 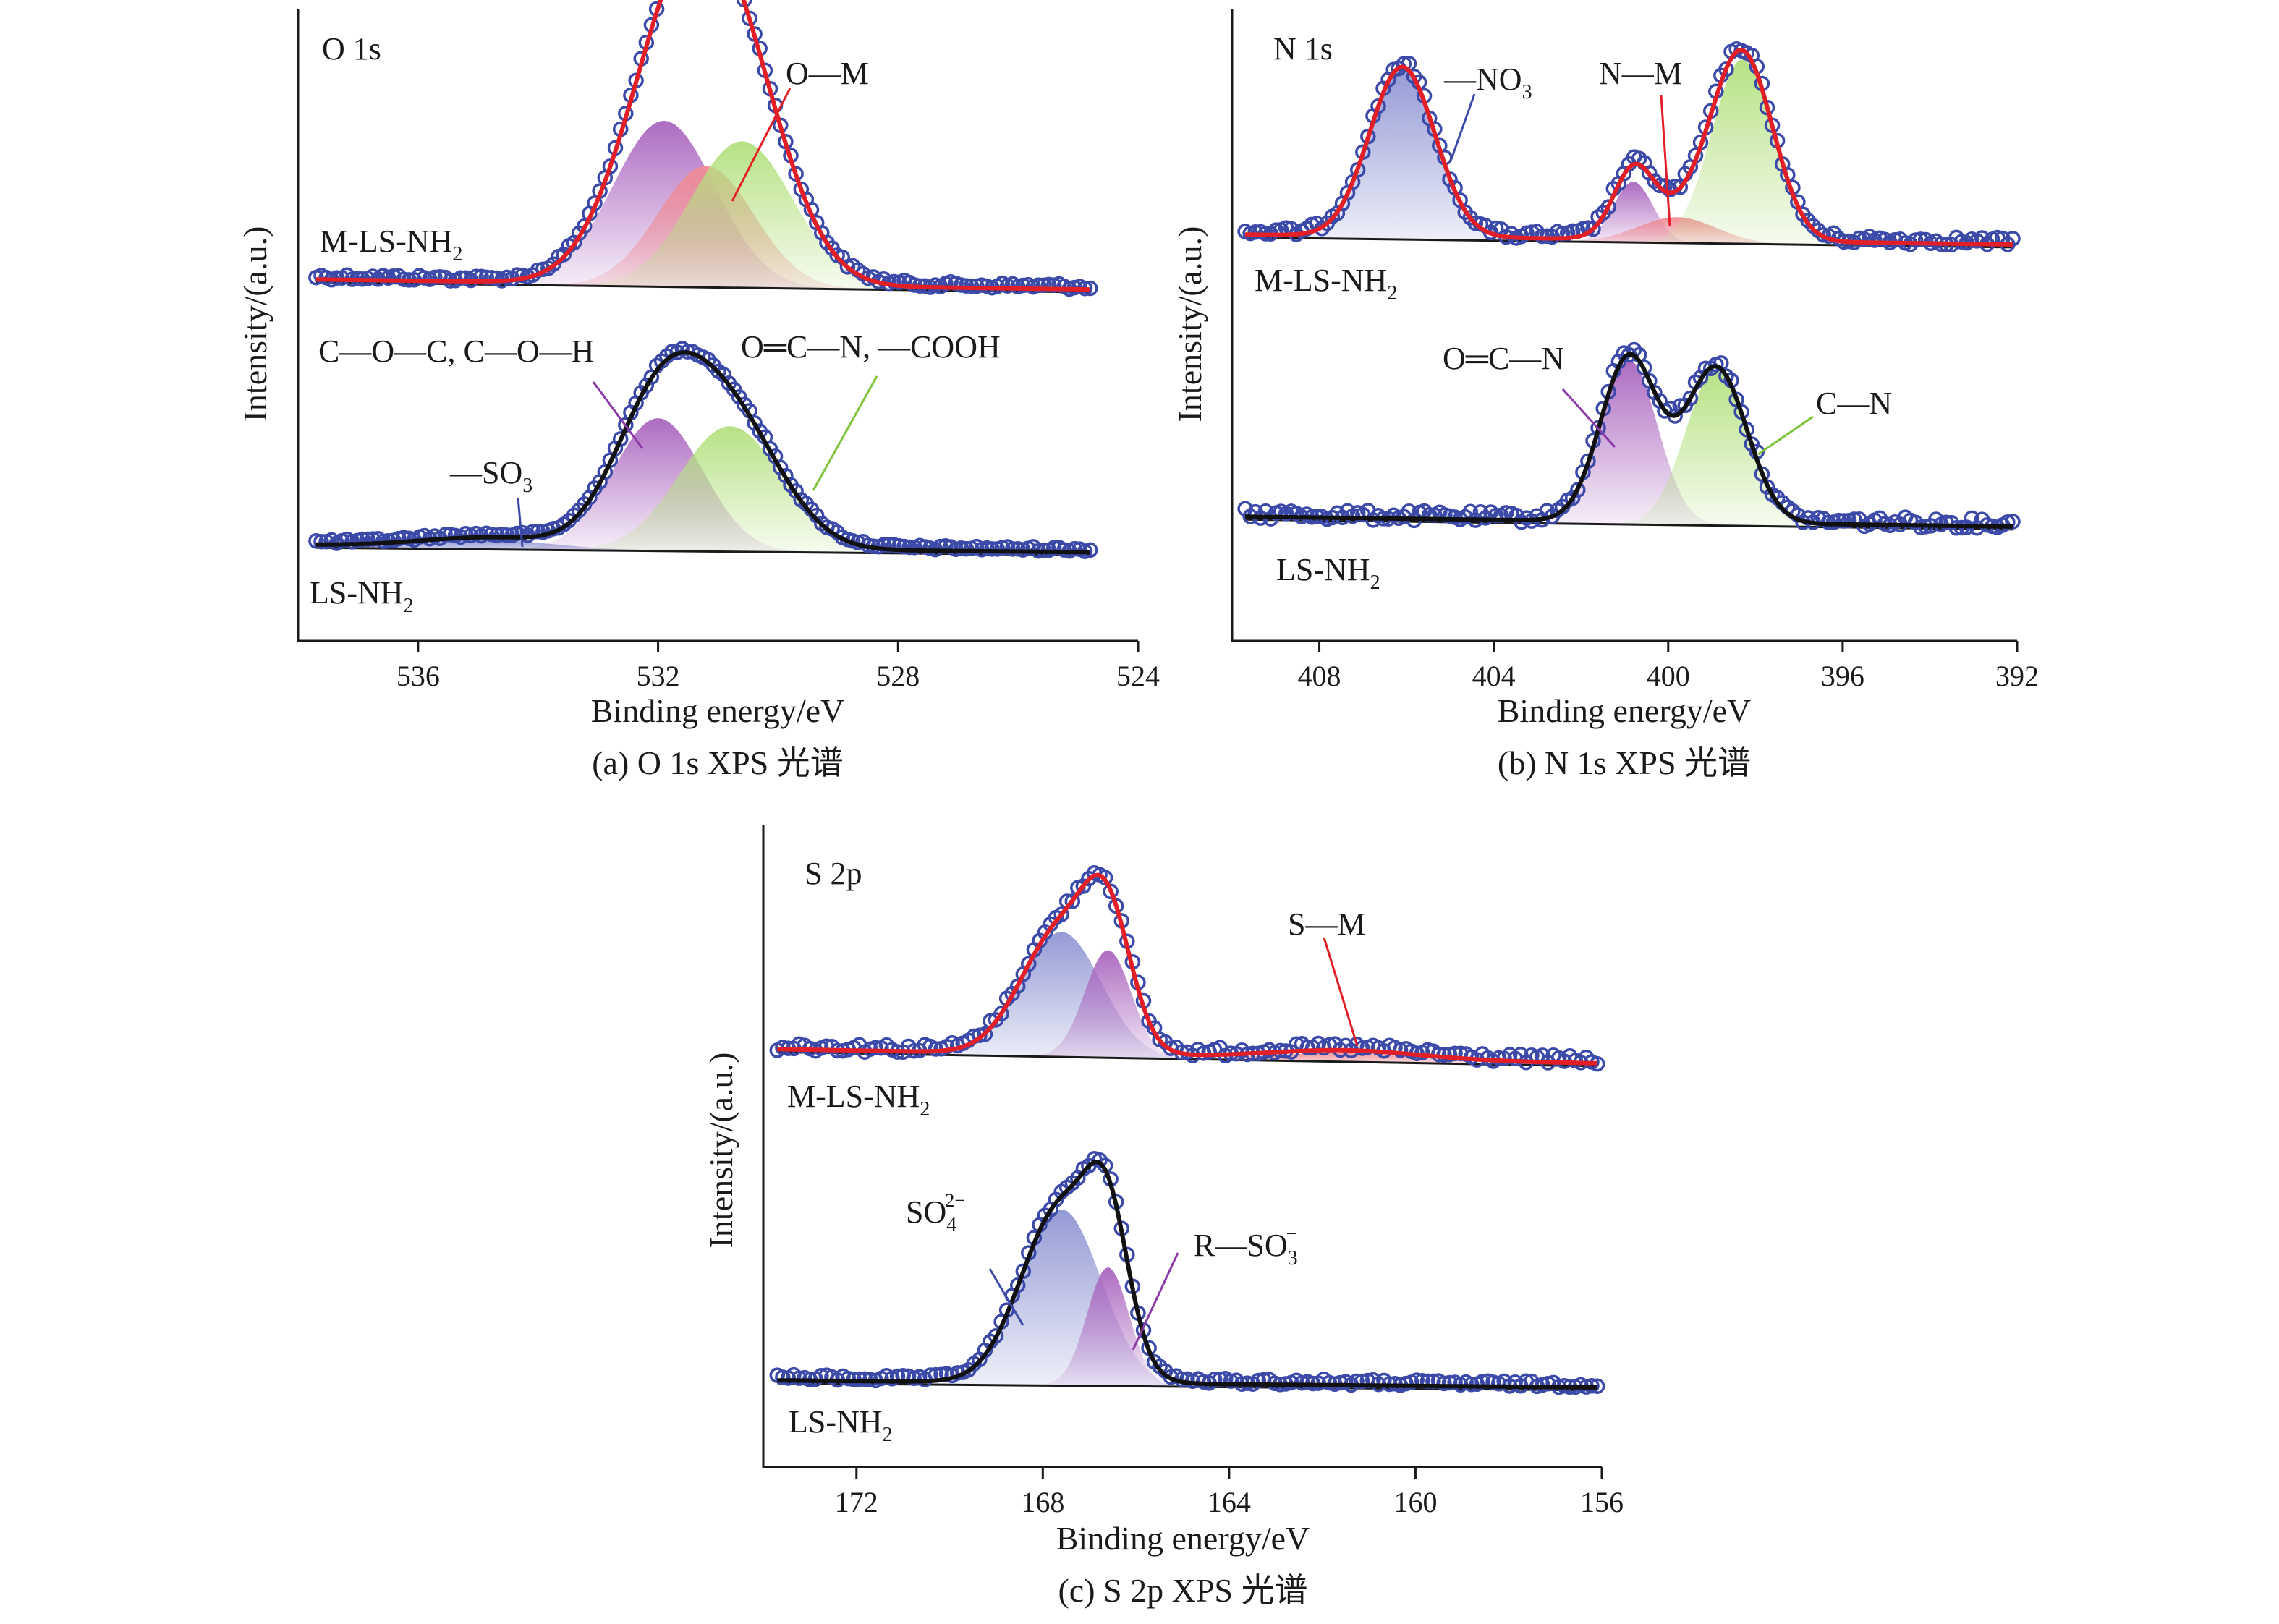 I want to click on s2p-sample-label-m: M-LS-NH2, so click(x=858, y=1100).